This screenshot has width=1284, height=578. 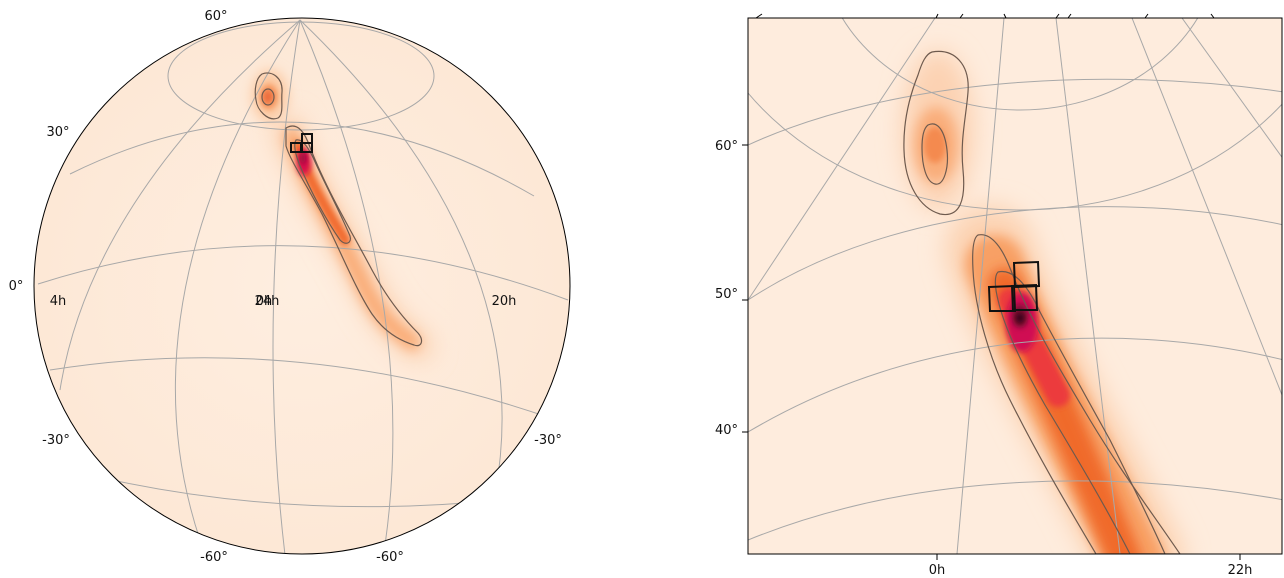 I want to click on globe-observation-fields, so click(x=301, y=143).